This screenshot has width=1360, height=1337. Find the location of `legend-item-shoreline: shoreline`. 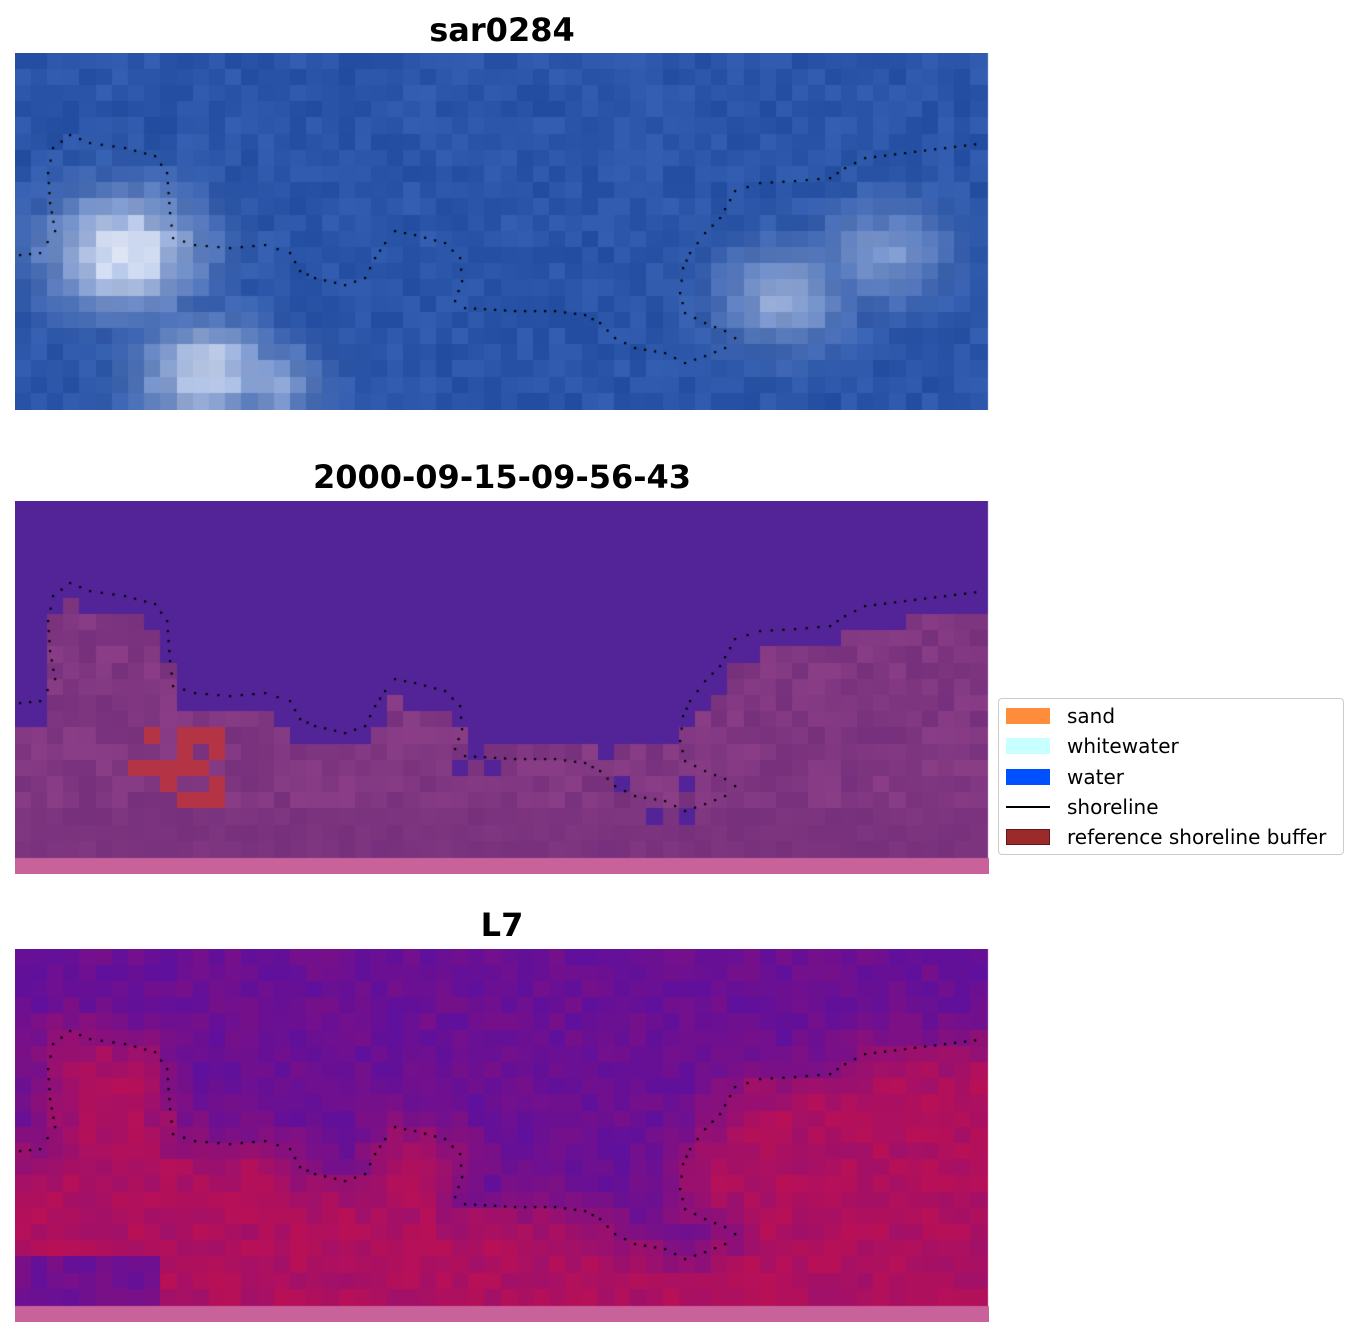

legend-item-shoreline: shoreline is located at coordinates (1082, 807).